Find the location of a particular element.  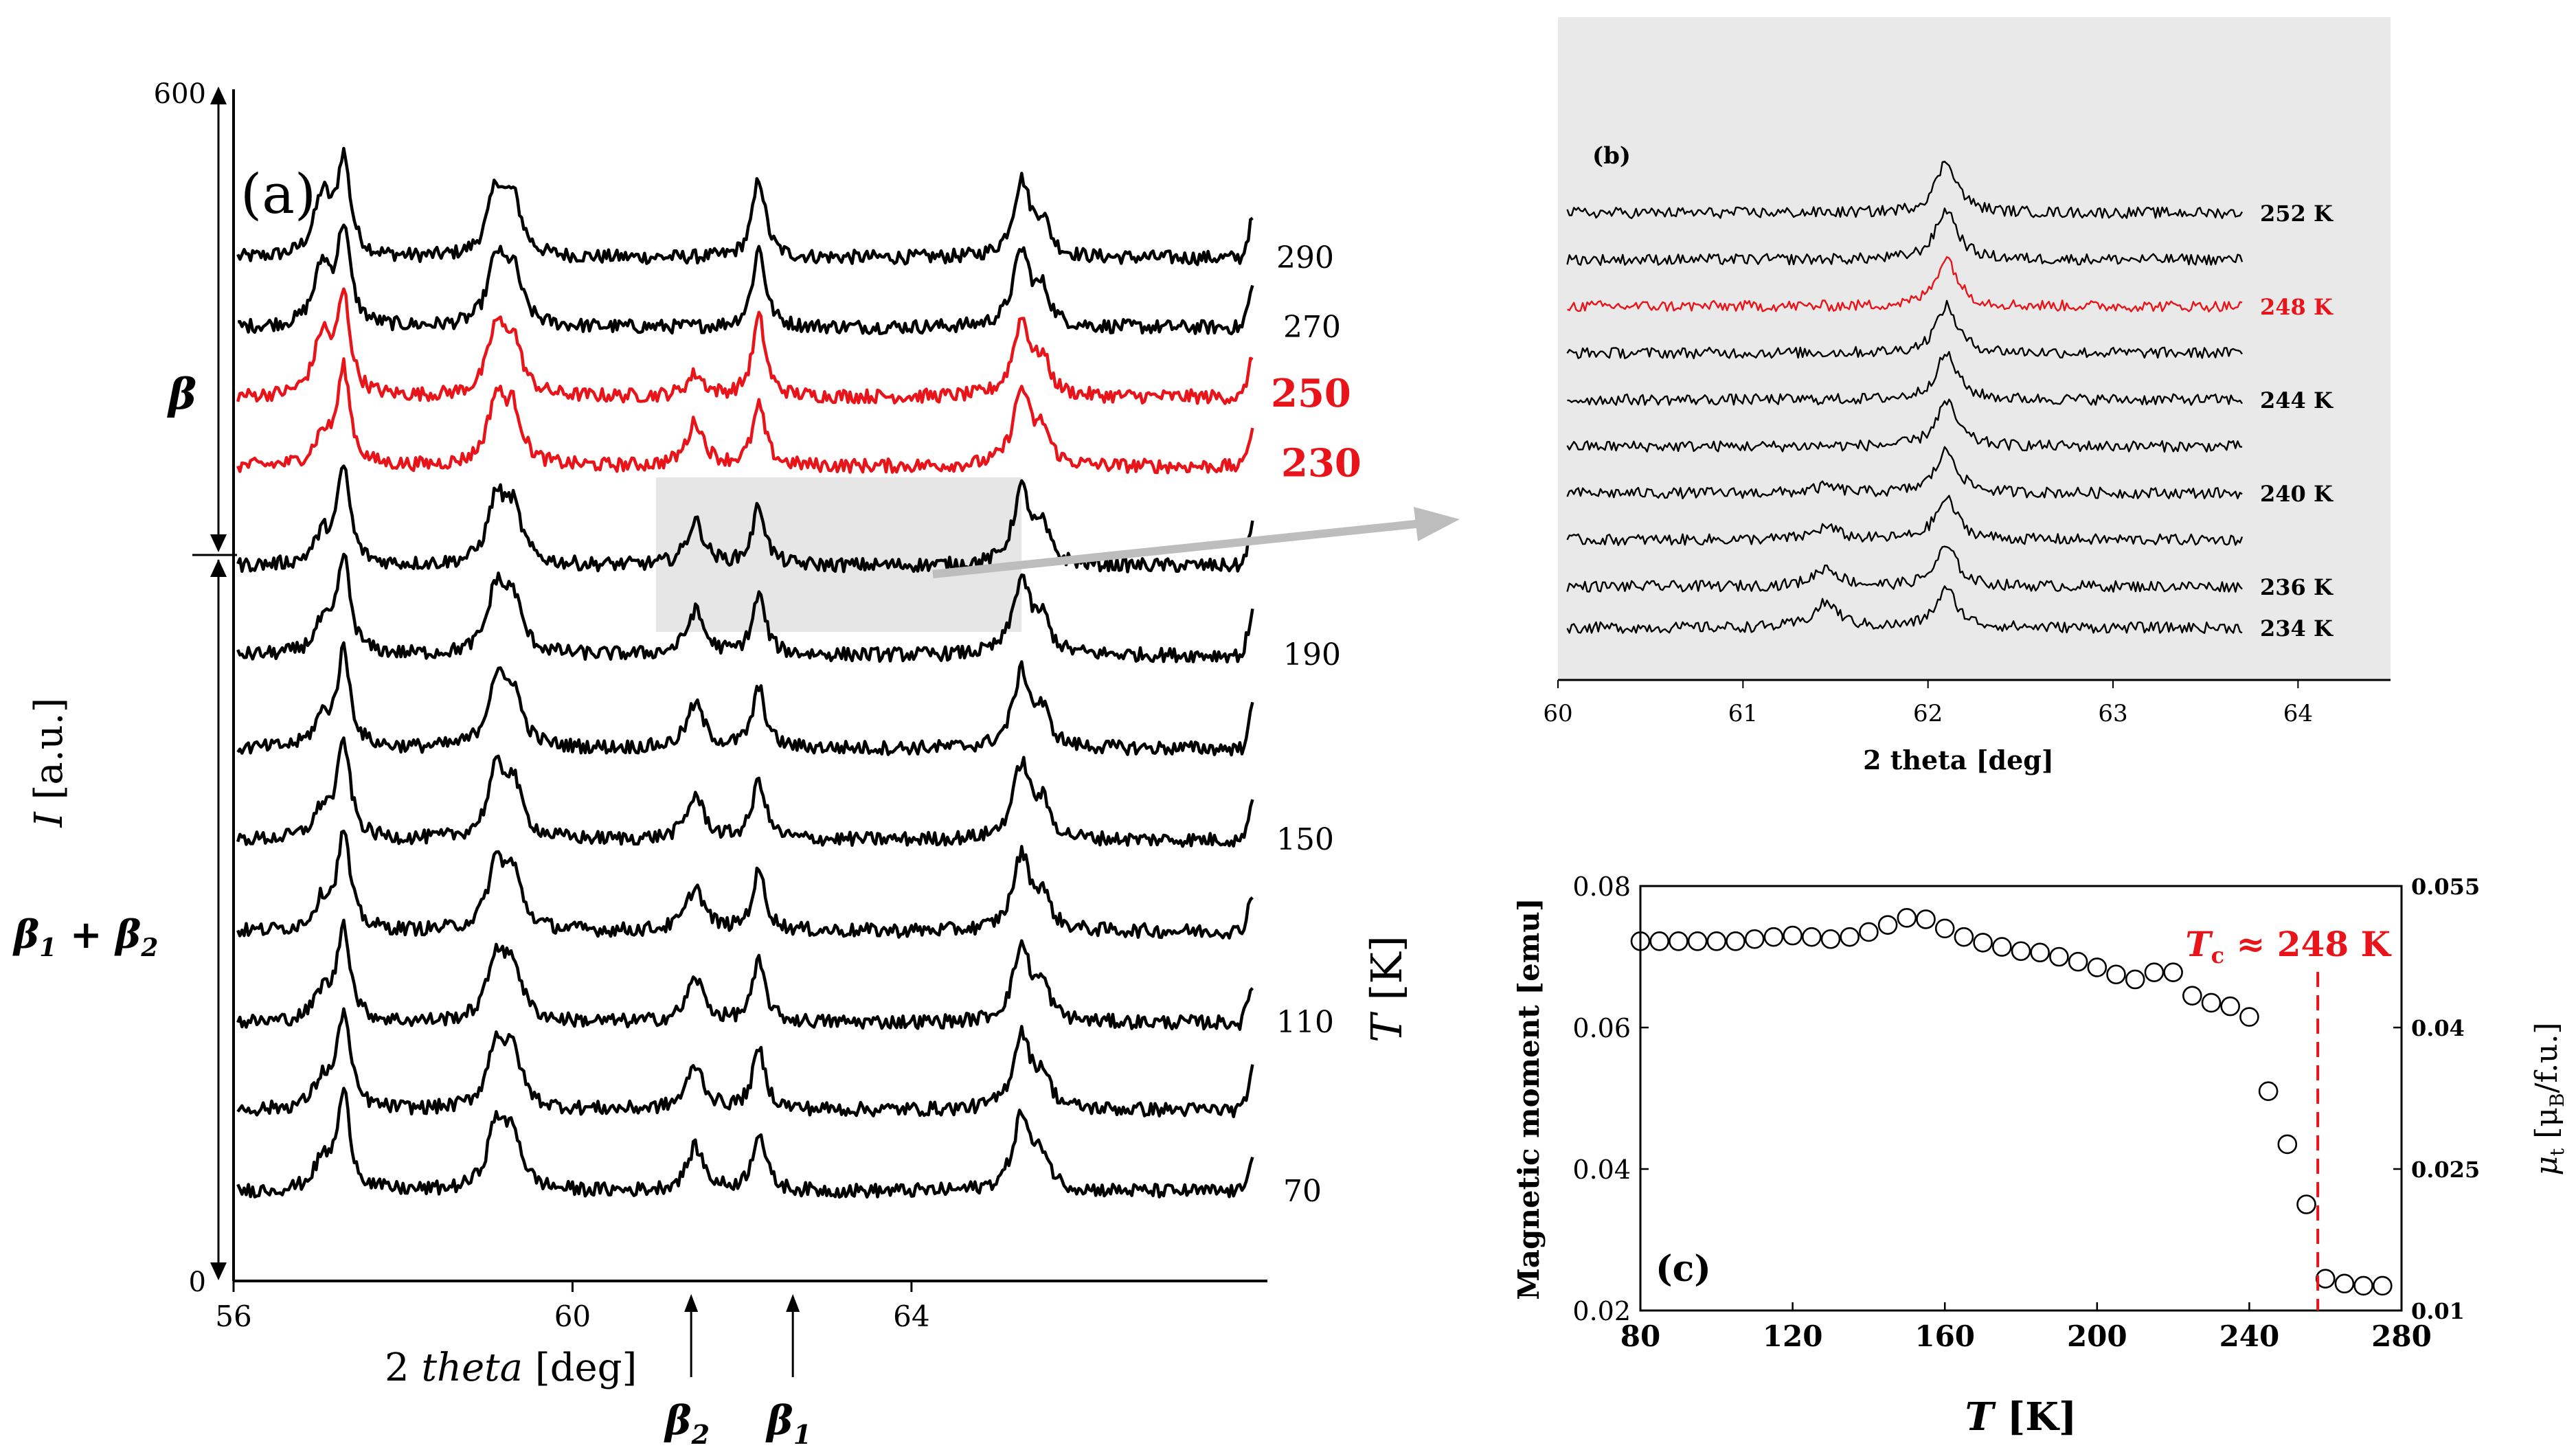

data-point-115K is located at coordinates (1773, 937).